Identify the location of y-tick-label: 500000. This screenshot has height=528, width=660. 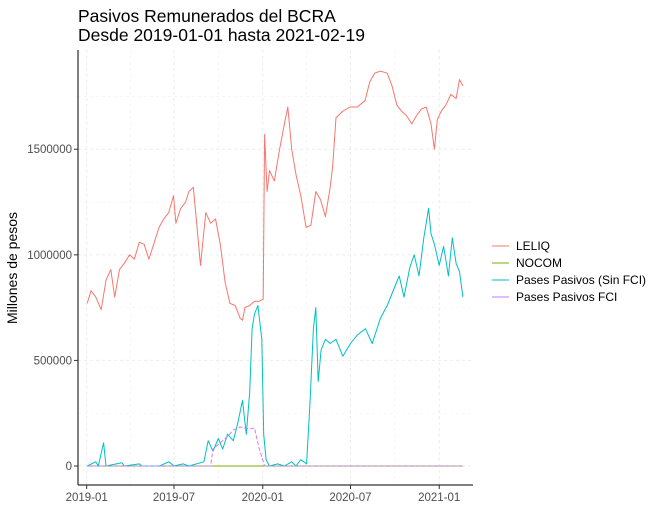
(53, 361).